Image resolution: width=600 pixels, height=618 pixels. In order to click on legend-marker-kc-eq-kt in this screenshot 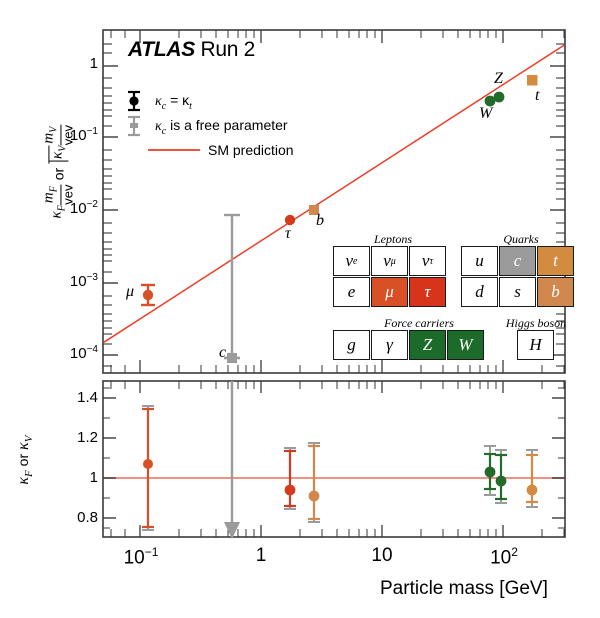, I will do `click(134, 101)`.